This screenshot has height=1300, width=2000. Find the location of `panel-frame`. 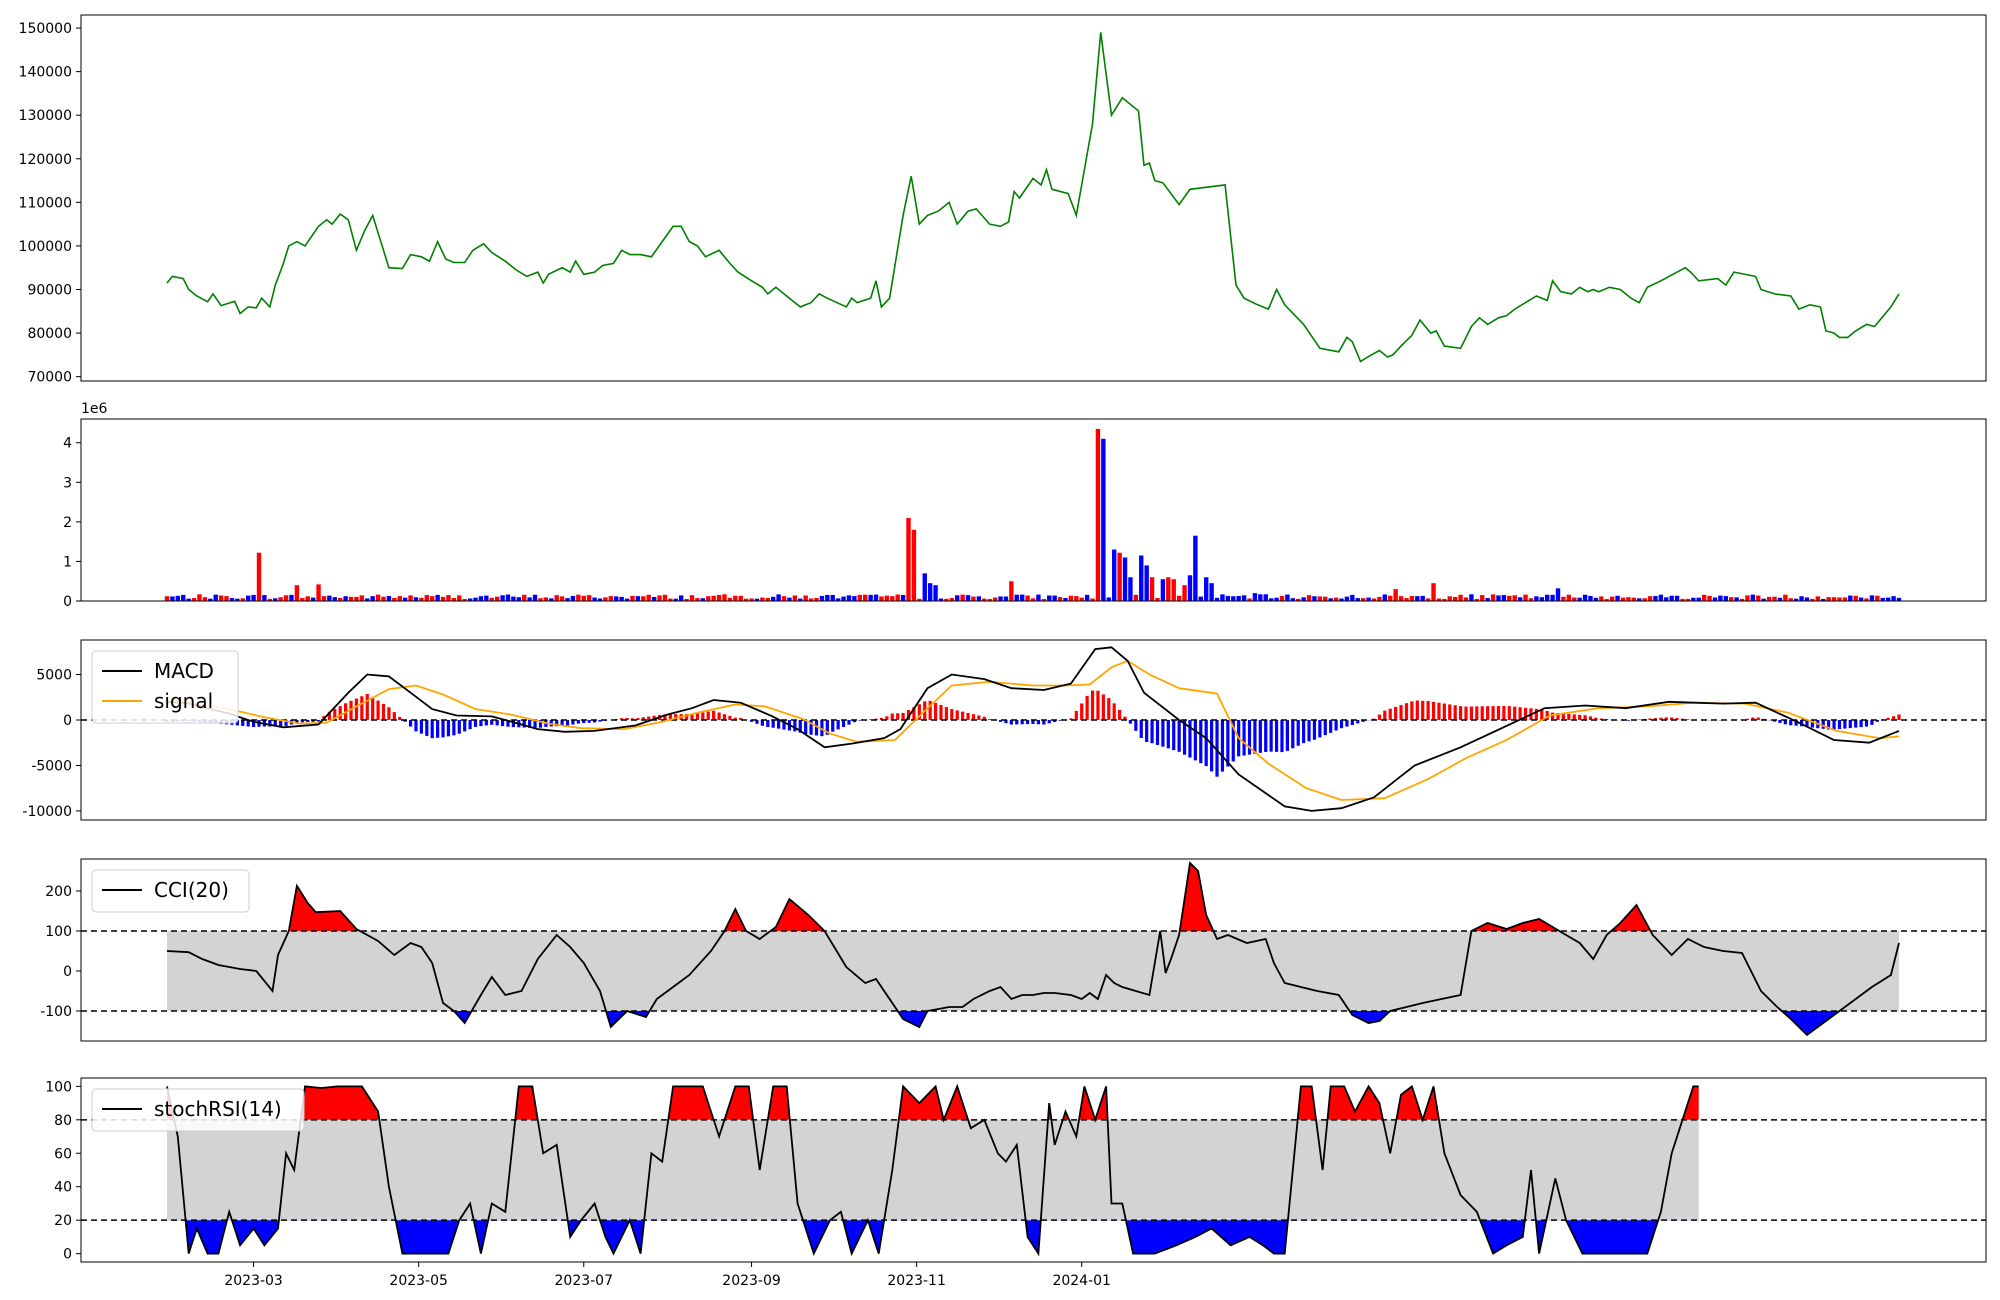

panel-frame is located at coordinates (1033, 510).